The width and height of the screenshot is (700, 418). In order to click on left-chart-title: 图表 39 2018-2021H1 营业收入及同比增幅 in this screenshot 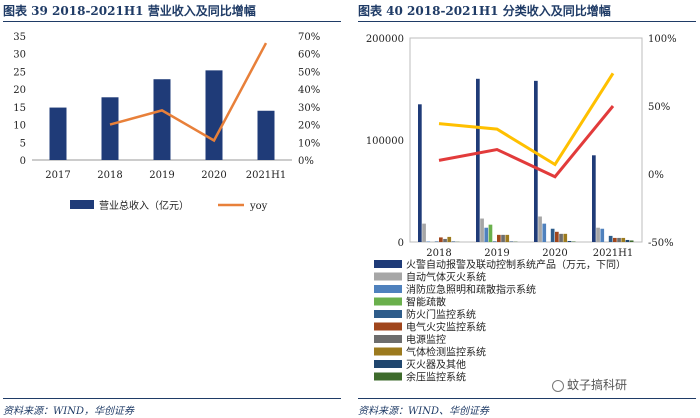, I will do `click(129, 11)`.